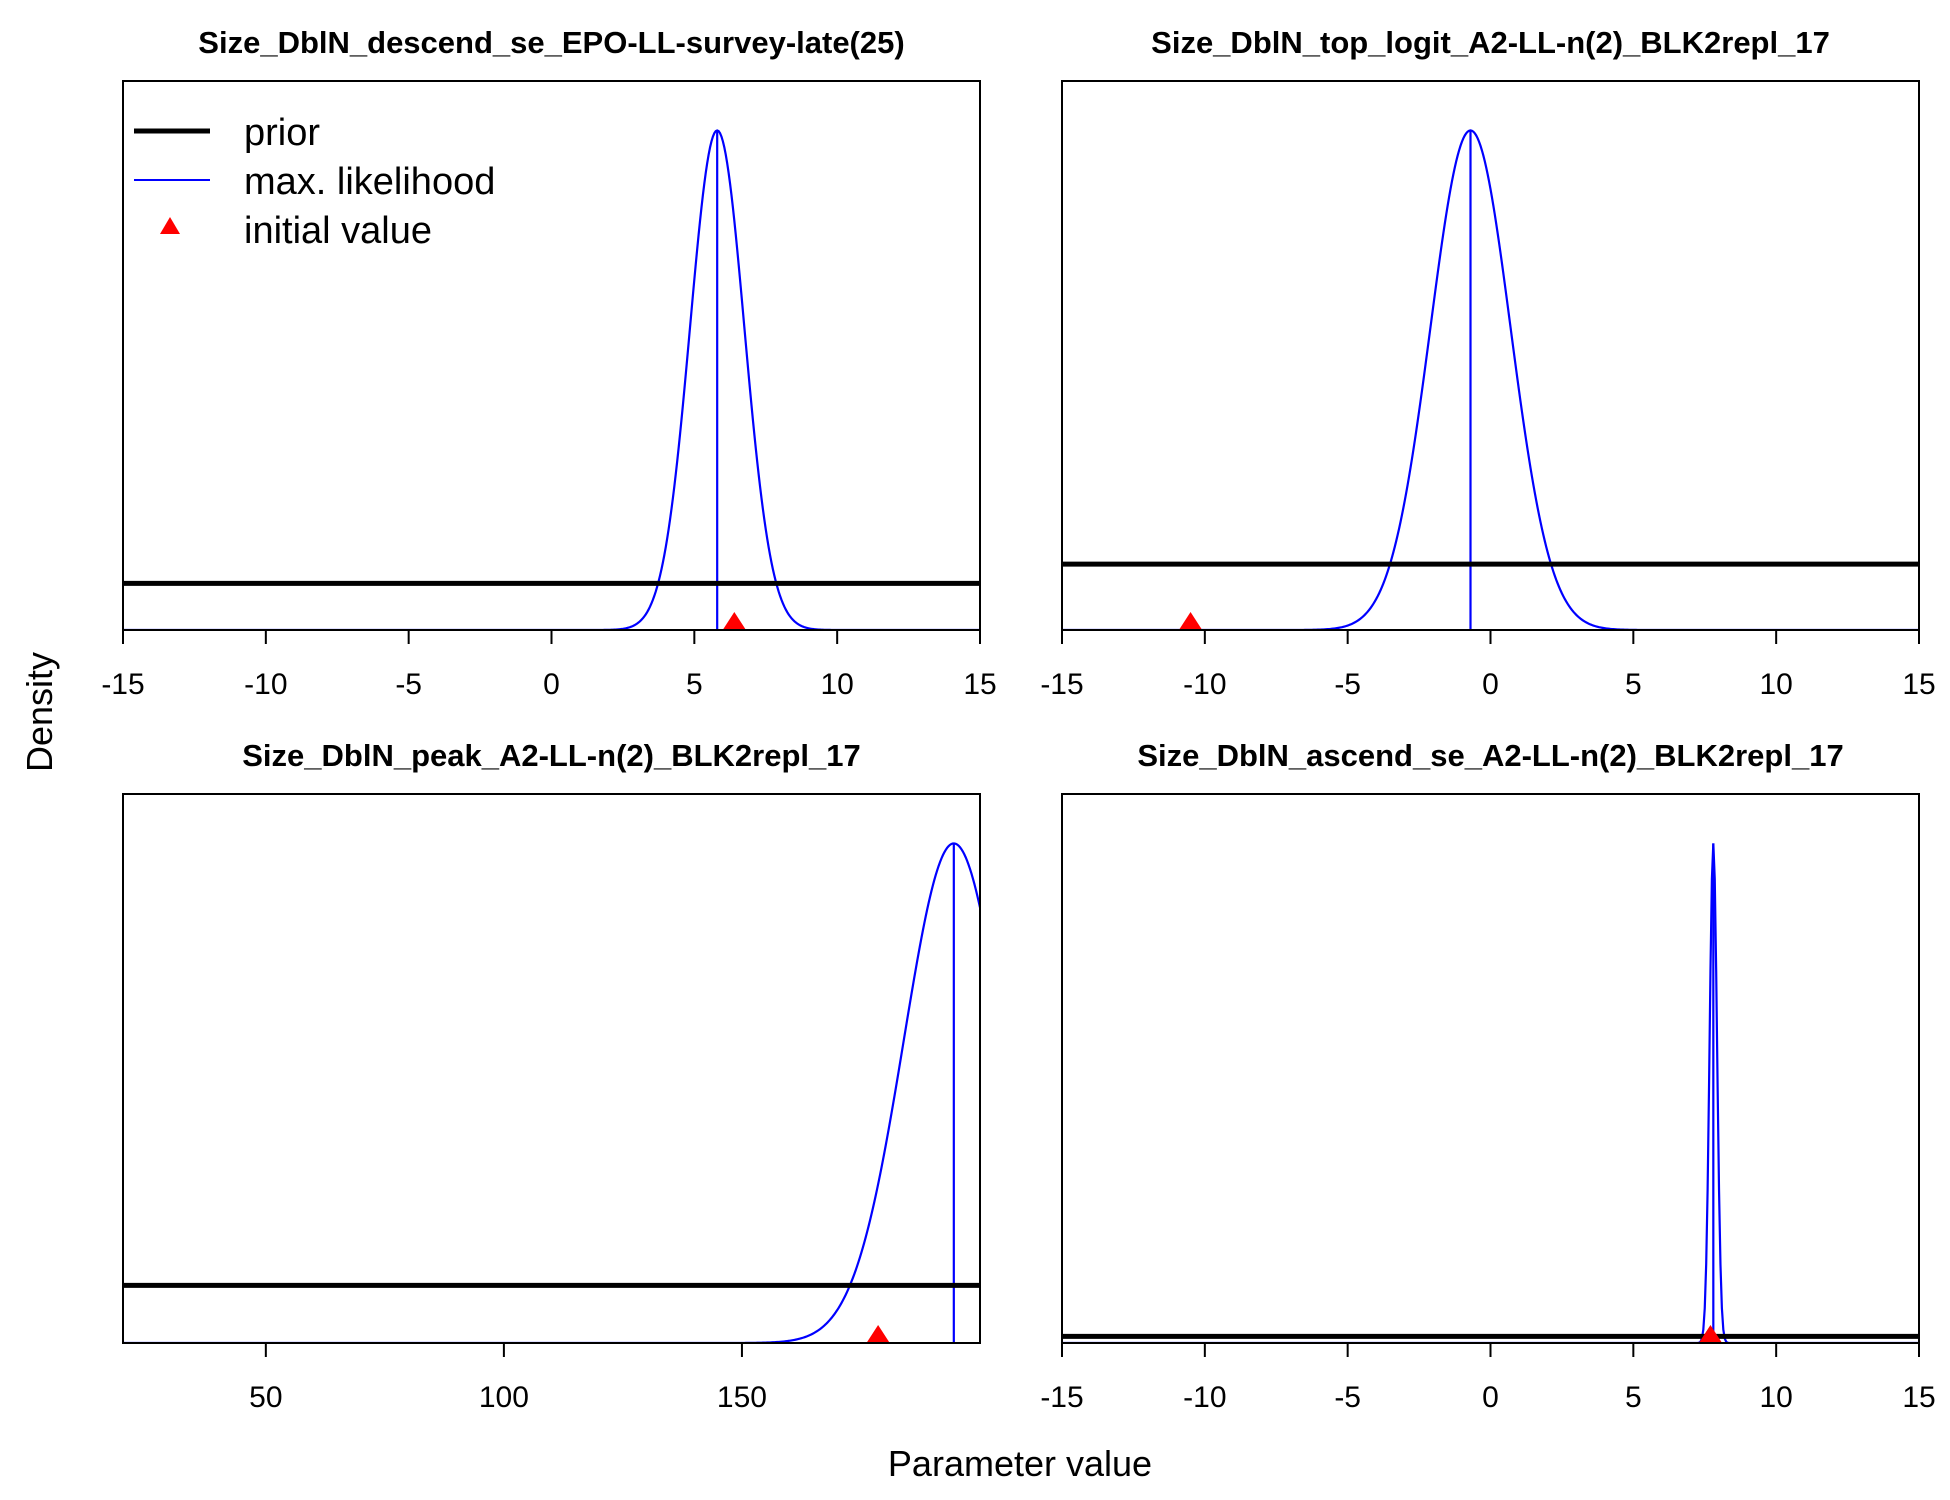 The height and width of the screenshot is (1500, 1950). What do you see at coordinates (551, 755) in the screenshot?
I see `panel-title: Size_DblN_peak_A2-LL-n(2)_BLK2repl_17` at bounding box center [551, 755].